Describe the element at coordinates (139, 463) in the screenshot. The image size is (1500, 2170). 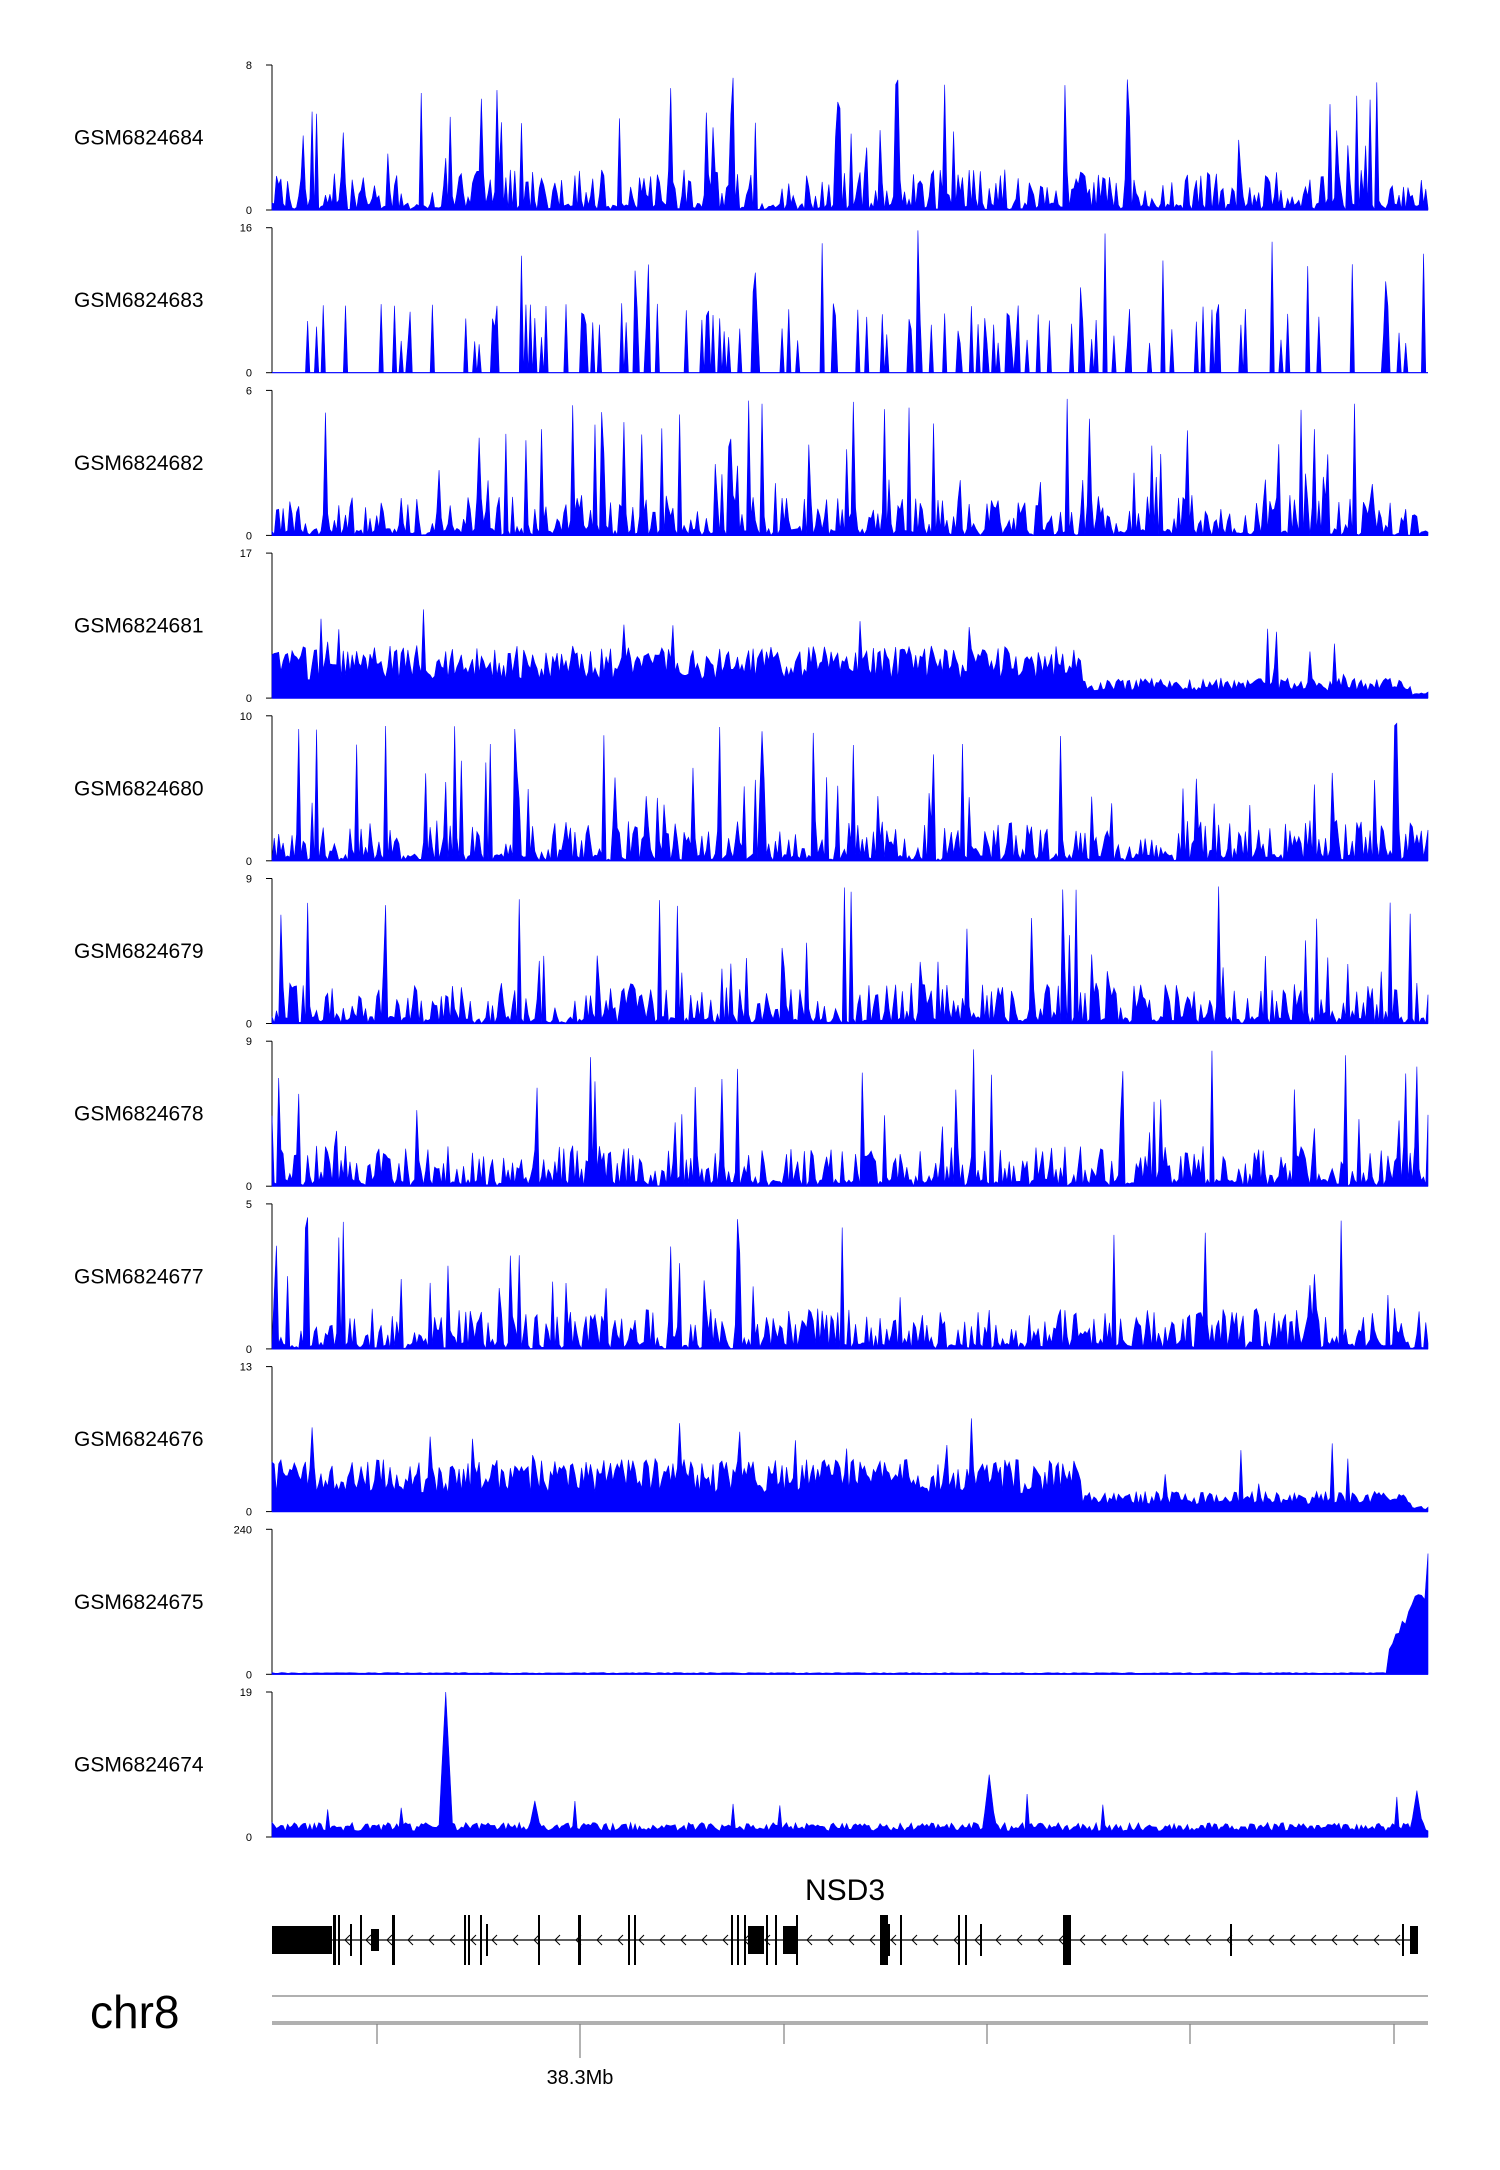
I see `track-label: GSM6824682` at that location.